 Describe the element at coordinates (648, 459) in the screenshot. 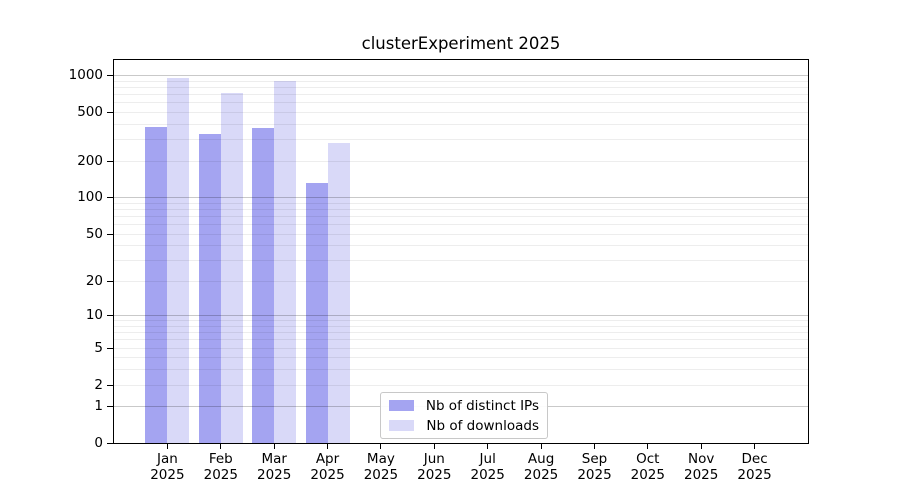

I see `x-tick-month: Oct` at that location.